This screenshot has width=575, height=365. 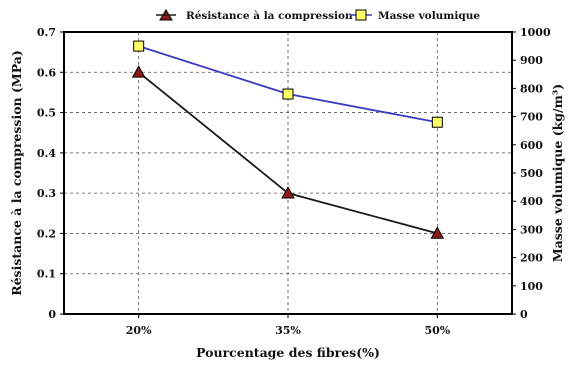 What do you see at coordinates (524, 314) in the screenshot?
I see `right-tick-label: 0` at bounding box center [524, 314].